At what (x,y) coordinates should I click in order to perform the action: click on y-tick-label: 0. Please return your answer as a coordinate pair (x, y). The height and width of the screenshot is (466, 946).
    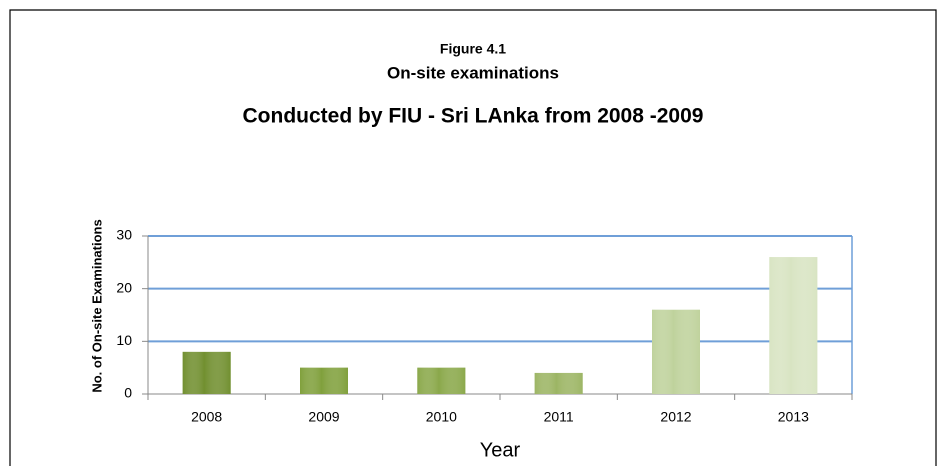
    Looking at the image, I should click on (128, 393).